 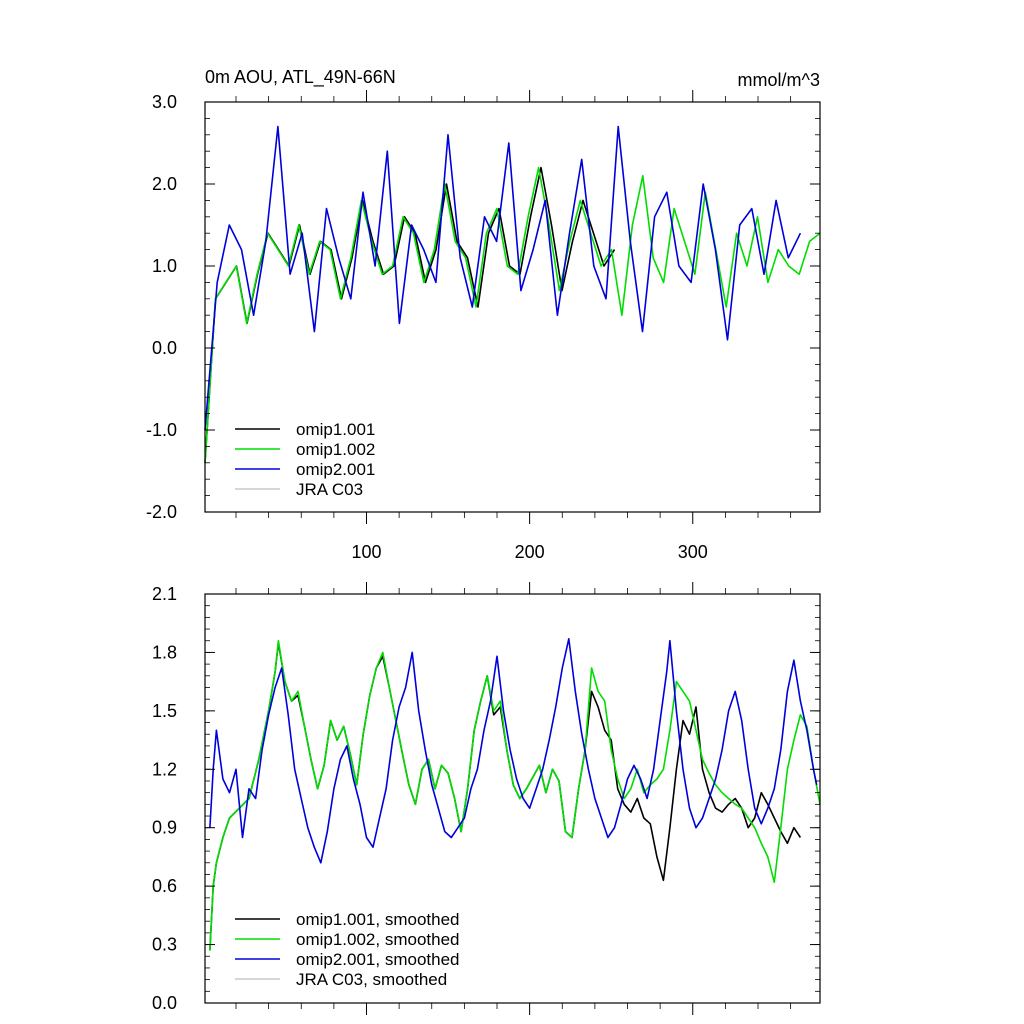 I want to click on y-tick-label: -2.0, so click(x=161, y=512).